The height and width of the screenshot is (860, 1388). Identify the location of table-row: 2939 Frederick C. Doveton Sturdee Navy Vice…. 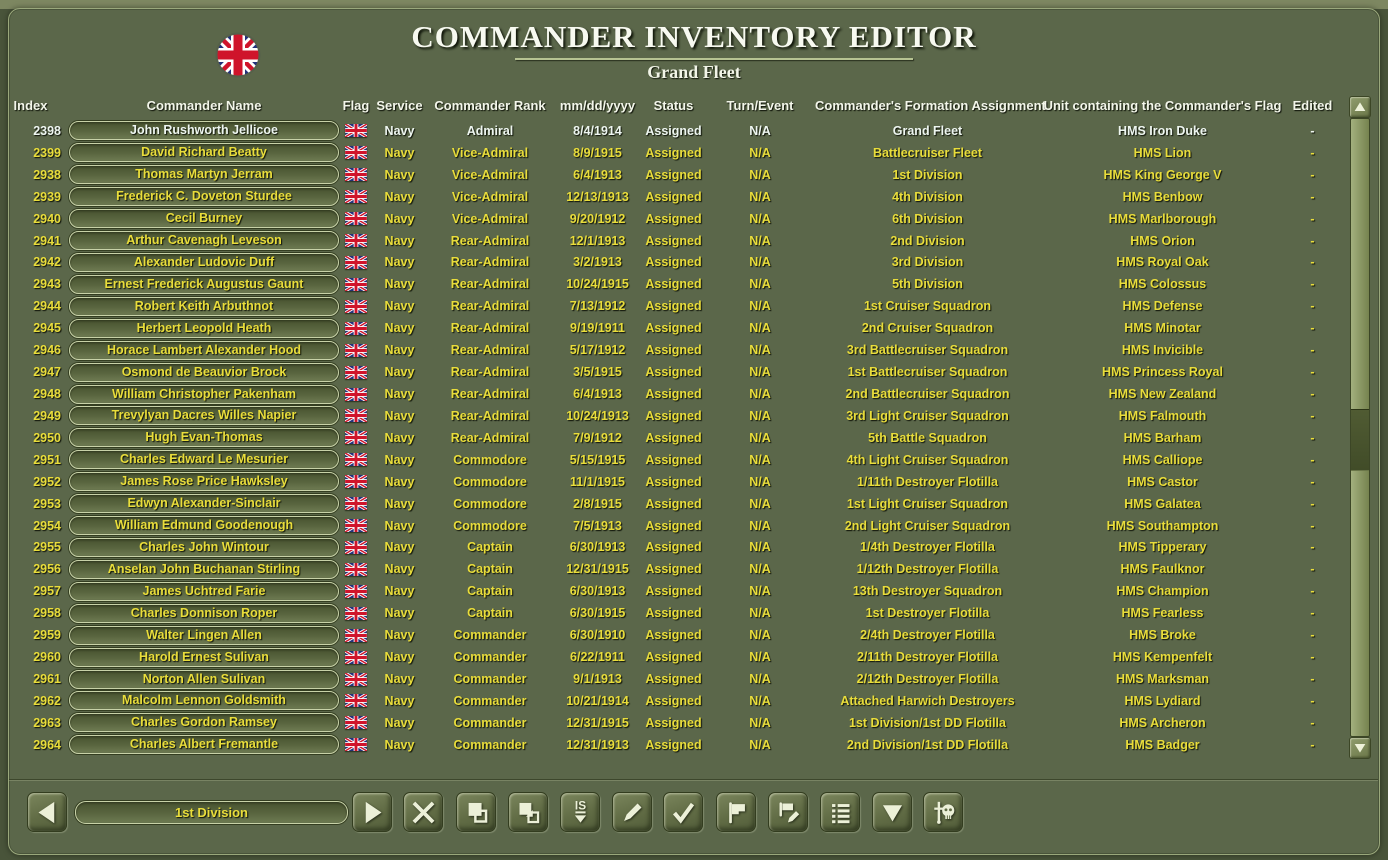
(670, 197).